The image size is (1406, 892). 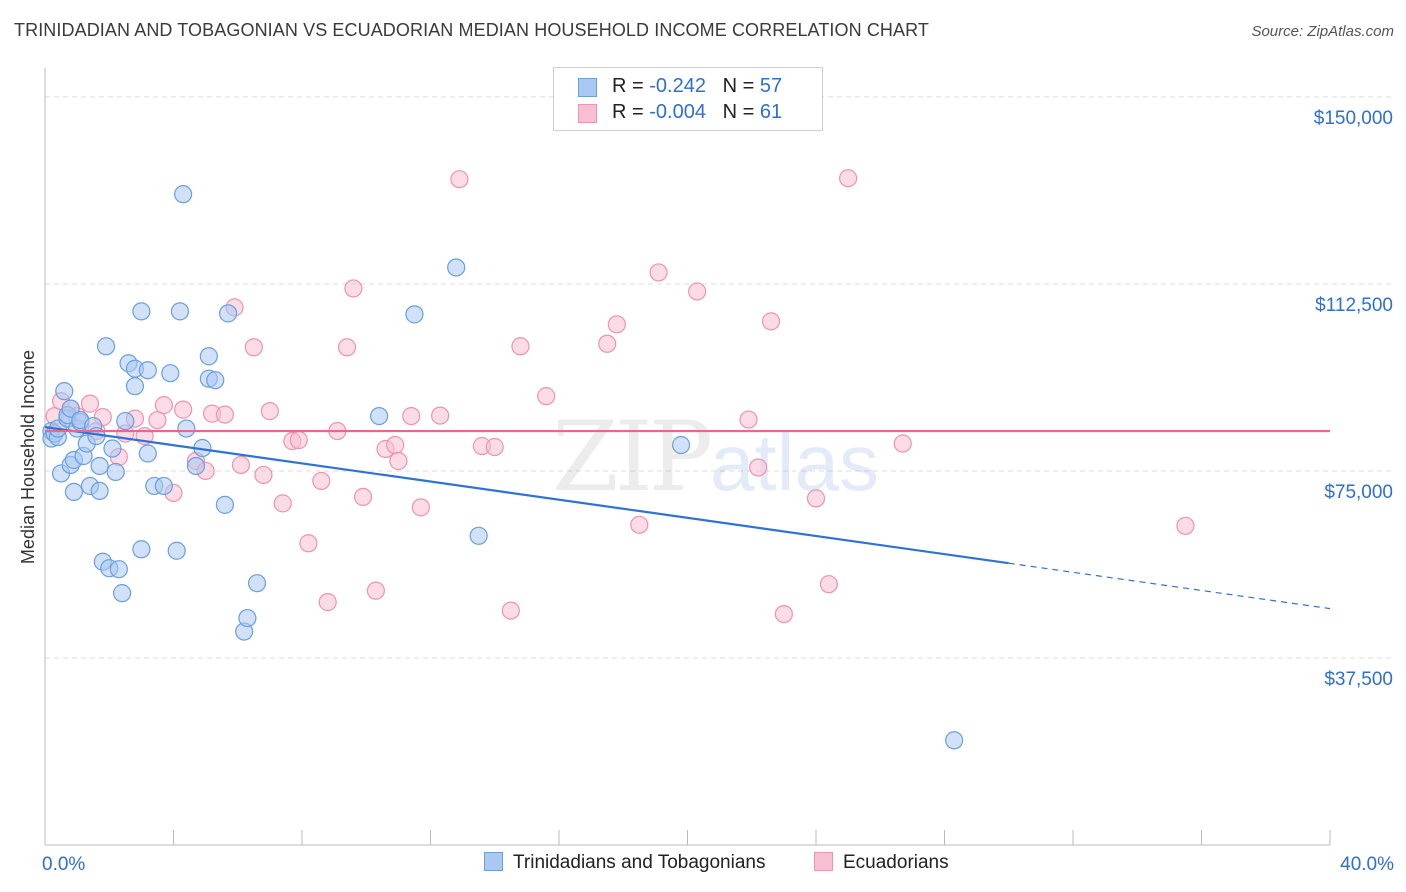 What do you see at coordinates (63, 864) in the screenshot?
I see `x-tick-label-min: 0.0%` at bounding box center [63, 864].